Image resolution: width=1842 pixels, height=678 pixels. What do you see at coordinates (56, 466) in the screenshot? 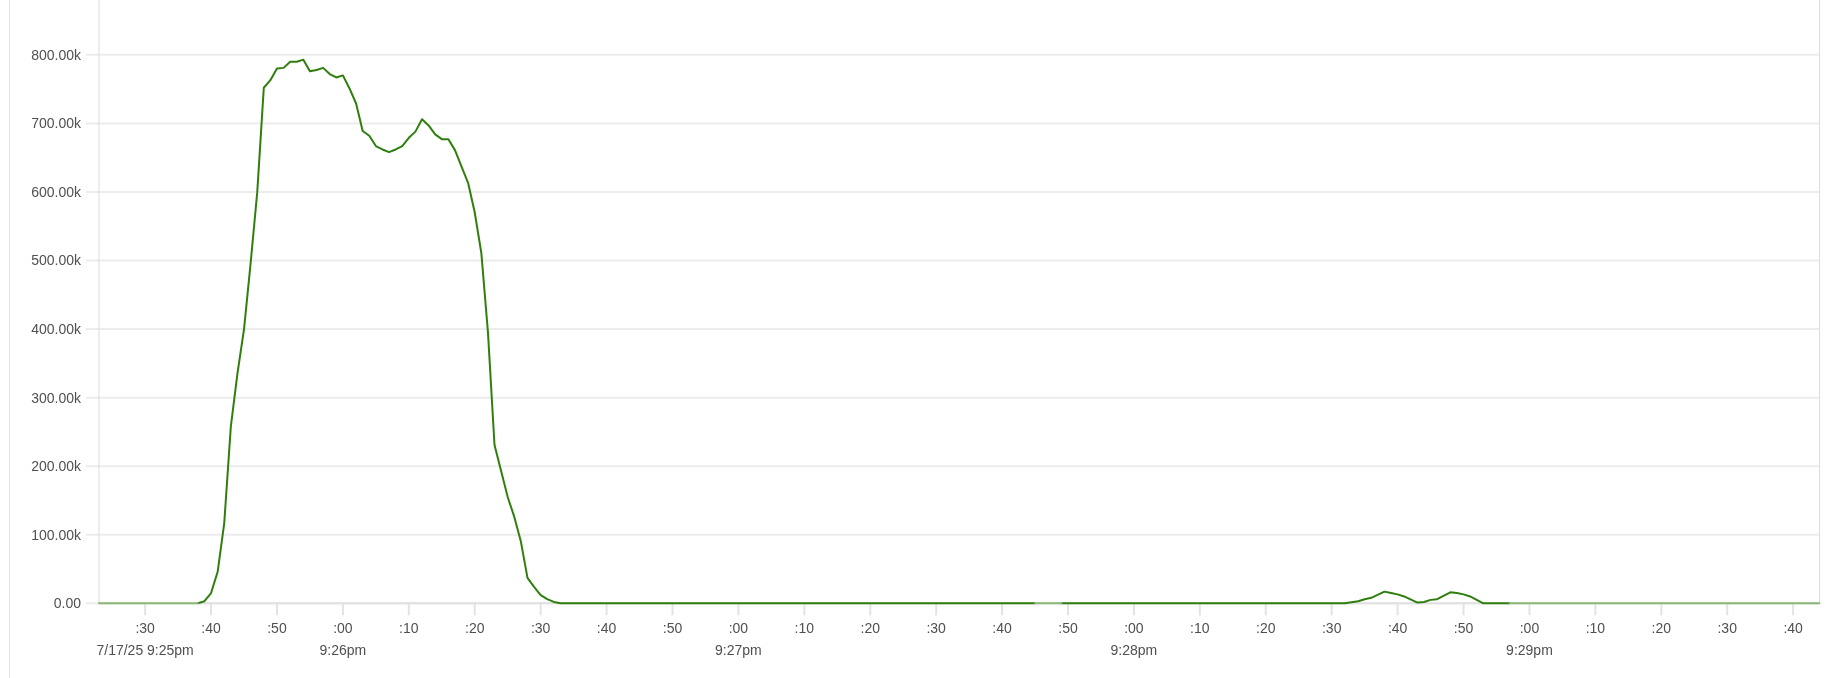
I see `y-tick-label: 200.00k` at bounding box center [56, 466].